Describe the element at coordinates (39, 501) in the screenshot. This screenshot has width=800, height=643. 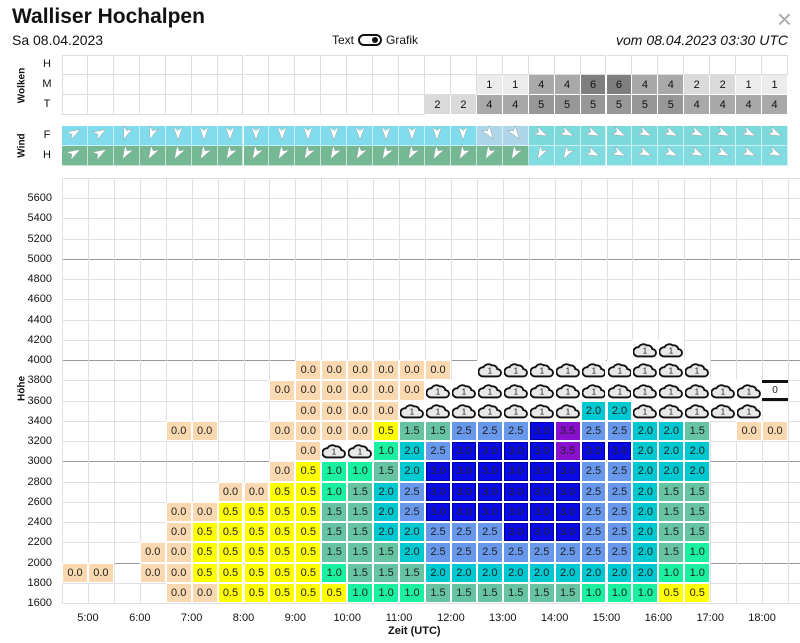
I see `altitude-tick-label: 2600` at that location.